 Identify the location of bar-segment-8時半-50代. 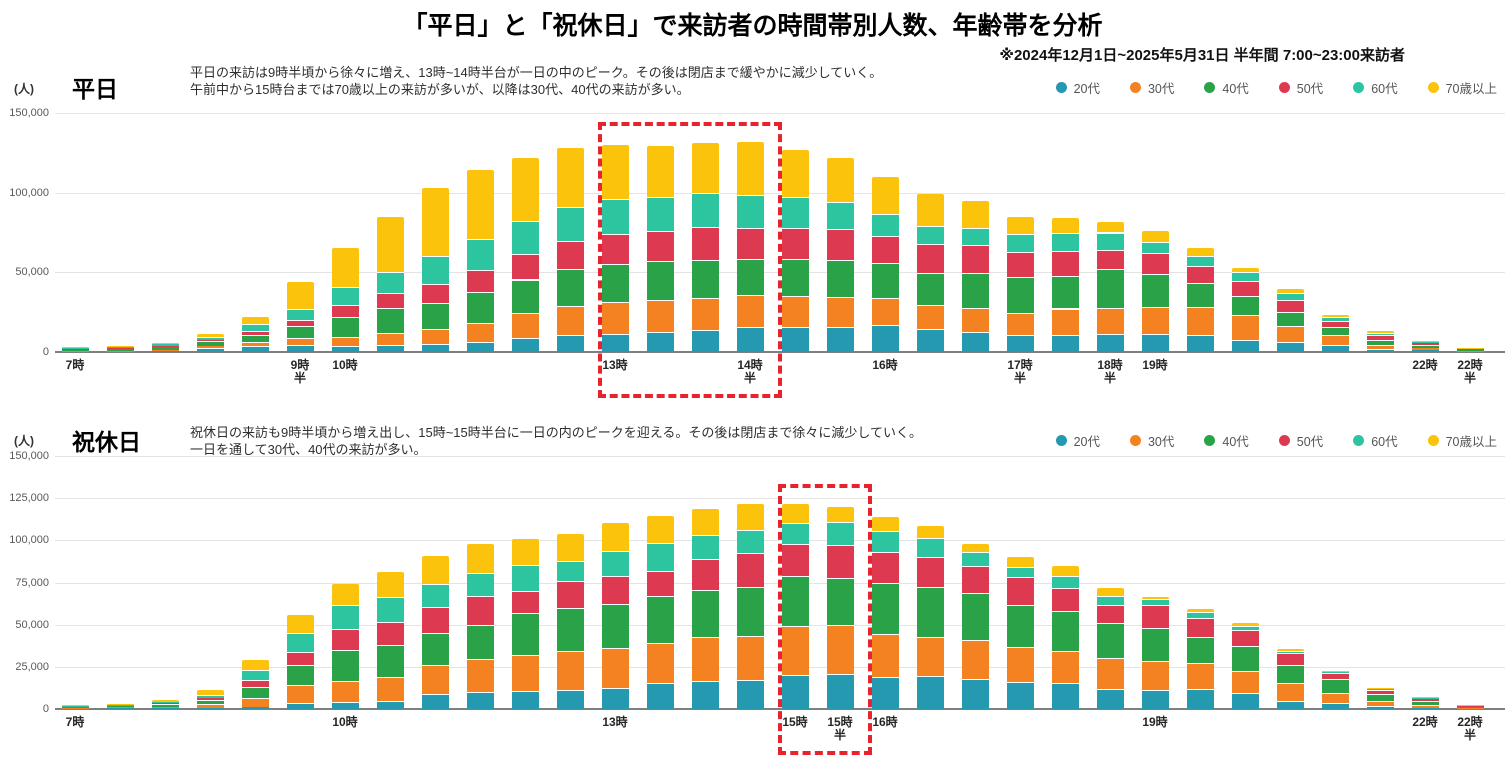
(210, 340).